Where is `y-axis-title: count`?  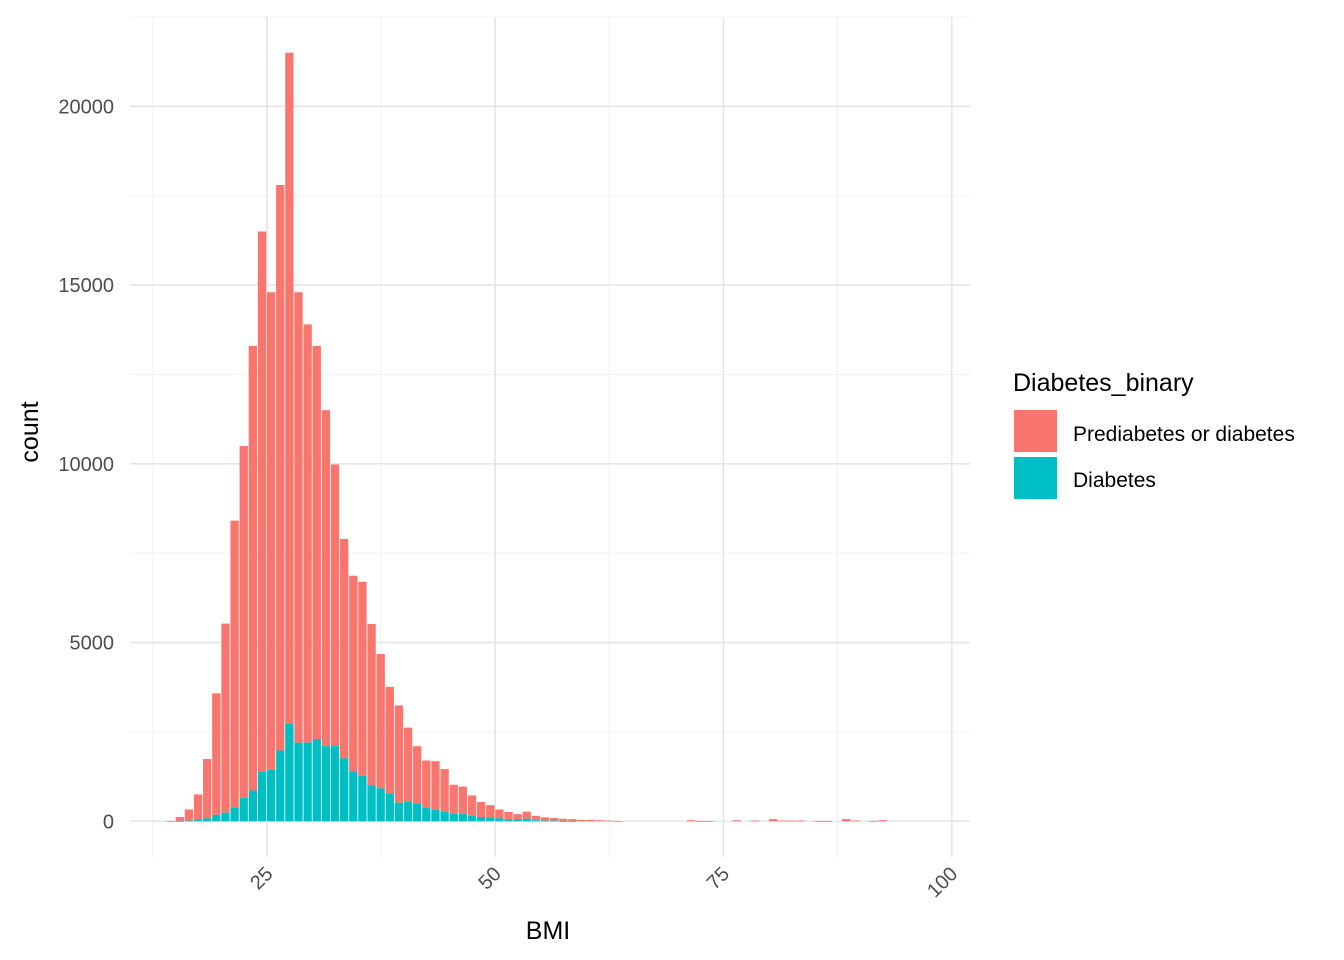
y-axis-title: count is located at coordinates (30, 431).